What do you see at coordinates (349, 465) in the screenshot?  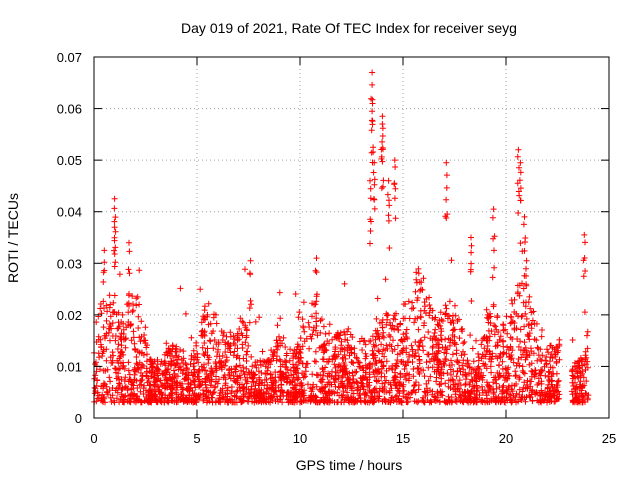 I see `x-axis-label: GPS time / hours` at bounding box center [349, 465].